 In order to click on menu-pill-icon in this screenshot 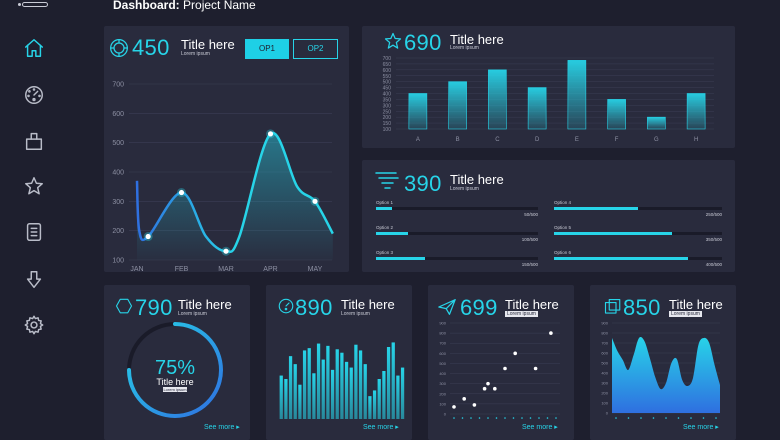, I will do `click(33, 4)`.